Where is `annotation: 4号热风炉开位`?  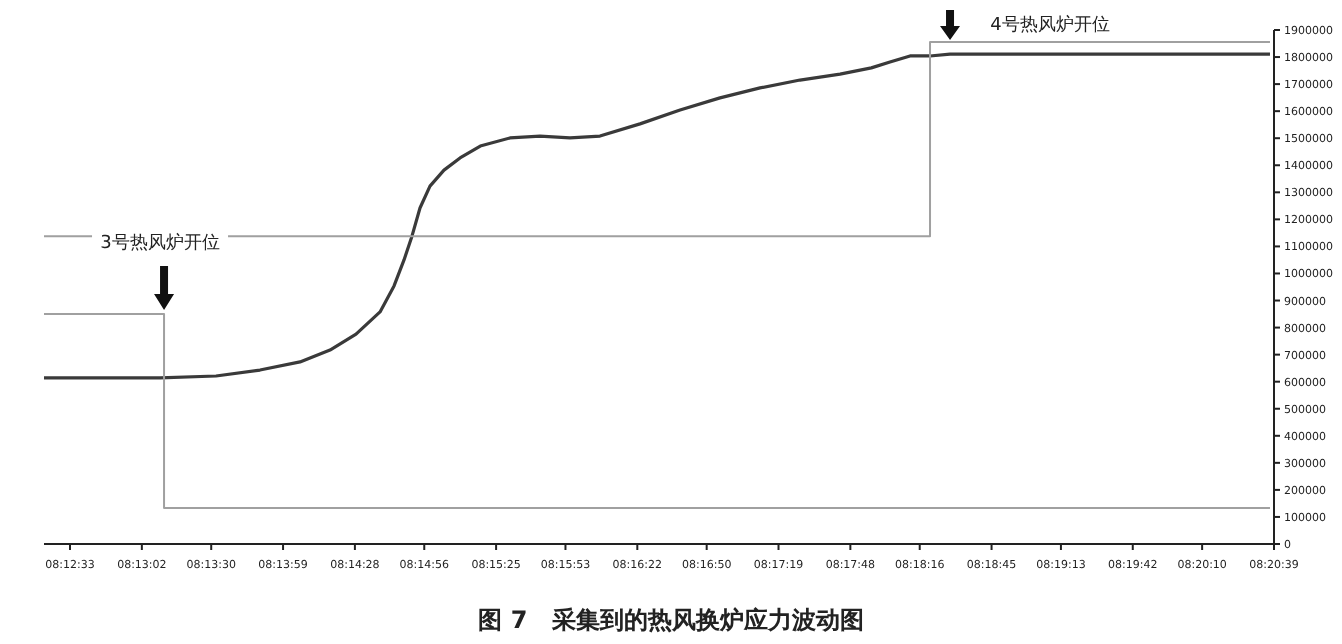
annotation: 4号热风炉开位 is located at coordinates (1050, 24).